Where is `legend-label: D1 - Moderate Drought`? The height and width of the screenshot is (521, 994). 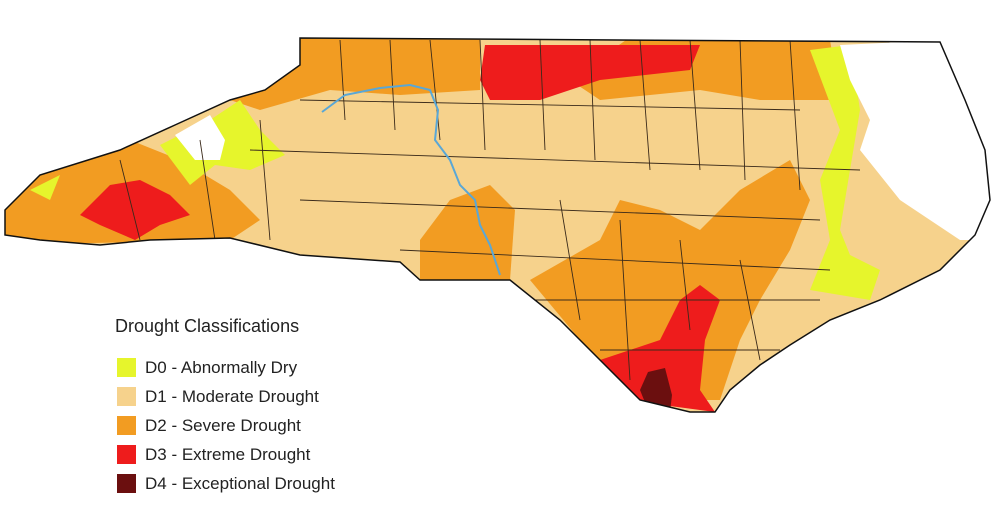
legend-label: D1 - Moderate Drought is located at coordinates (232, 396).